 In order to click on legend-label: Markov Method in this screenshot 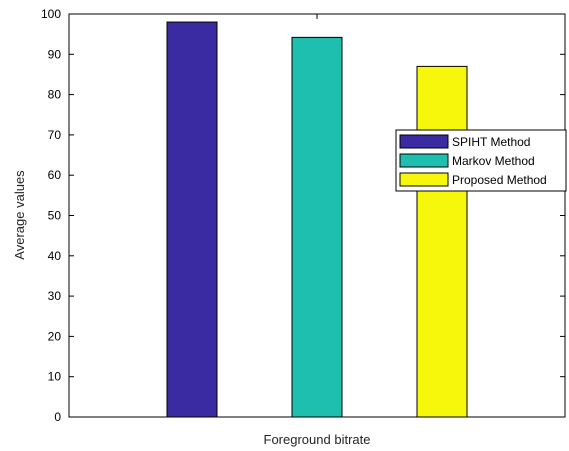, I will do `click(493, 161)`.